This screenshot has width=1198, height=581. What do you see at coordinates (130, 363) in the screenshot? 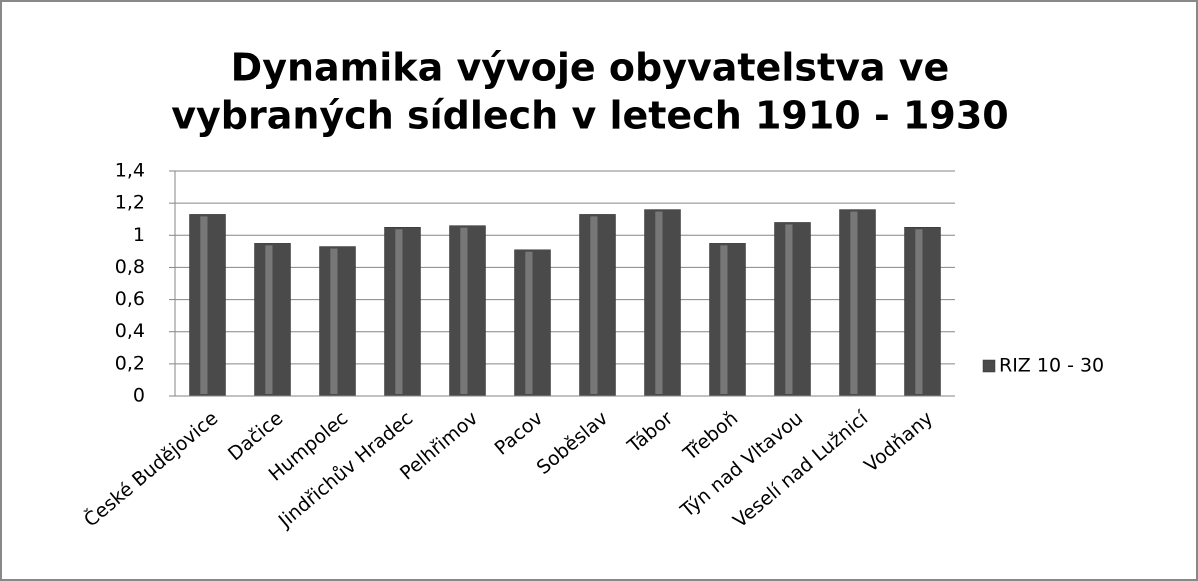
I see `y-tick-label: 0,2` at bounding box center [130, 363].